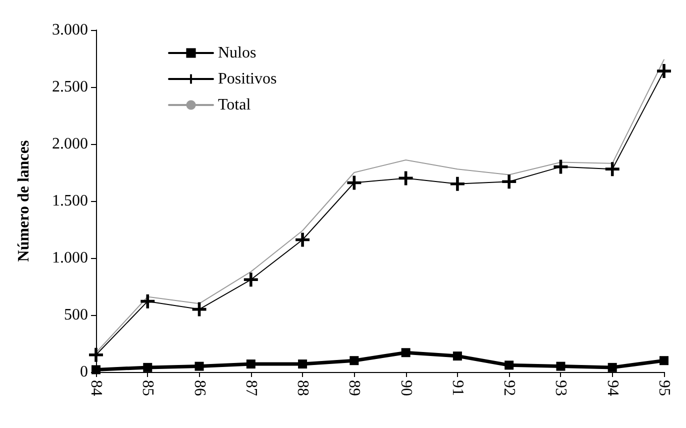  I want to click on x-tick-label: 87, so click(251, 388).